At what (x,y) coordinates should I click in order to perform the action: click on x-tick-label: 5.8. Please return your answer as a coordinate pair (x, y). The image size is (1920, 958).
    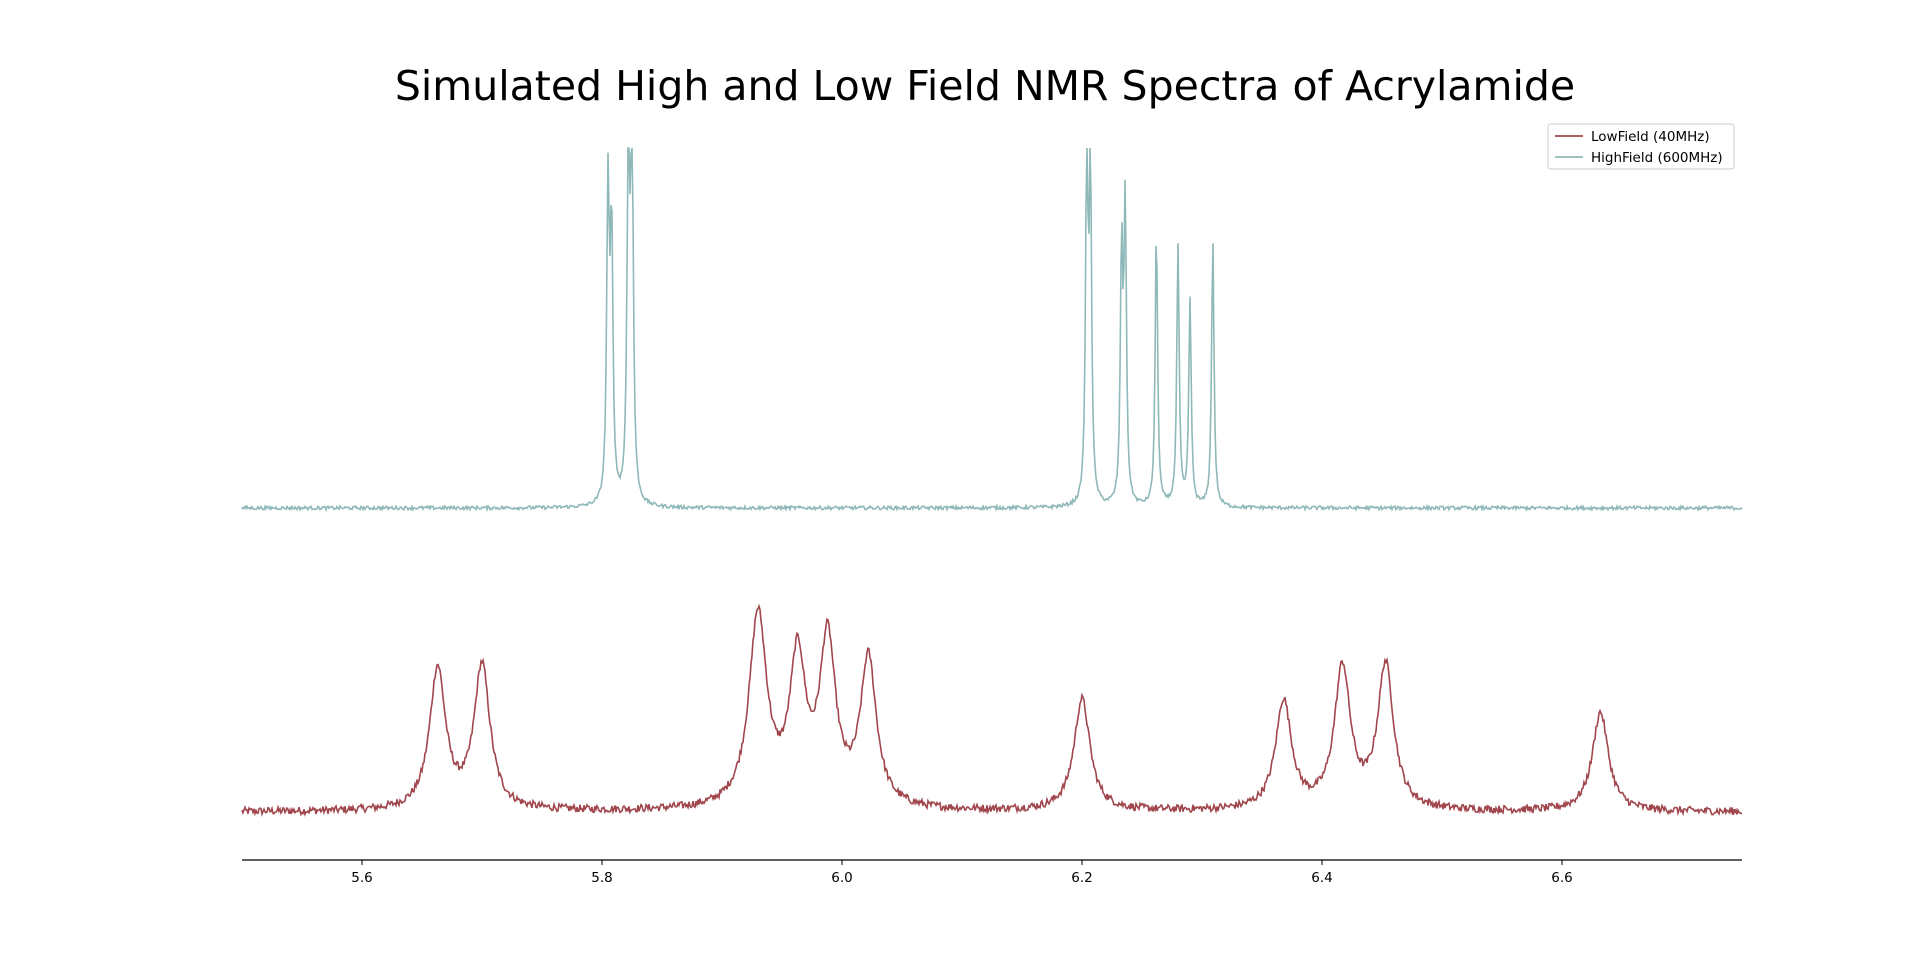
    Looking at the image, I should click on (601, 878).